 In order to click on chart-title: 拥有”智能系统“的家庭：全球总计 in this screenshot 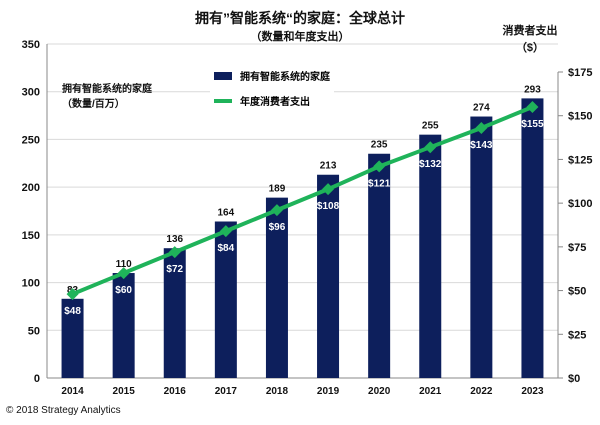, I will do `click(300, 18)`.